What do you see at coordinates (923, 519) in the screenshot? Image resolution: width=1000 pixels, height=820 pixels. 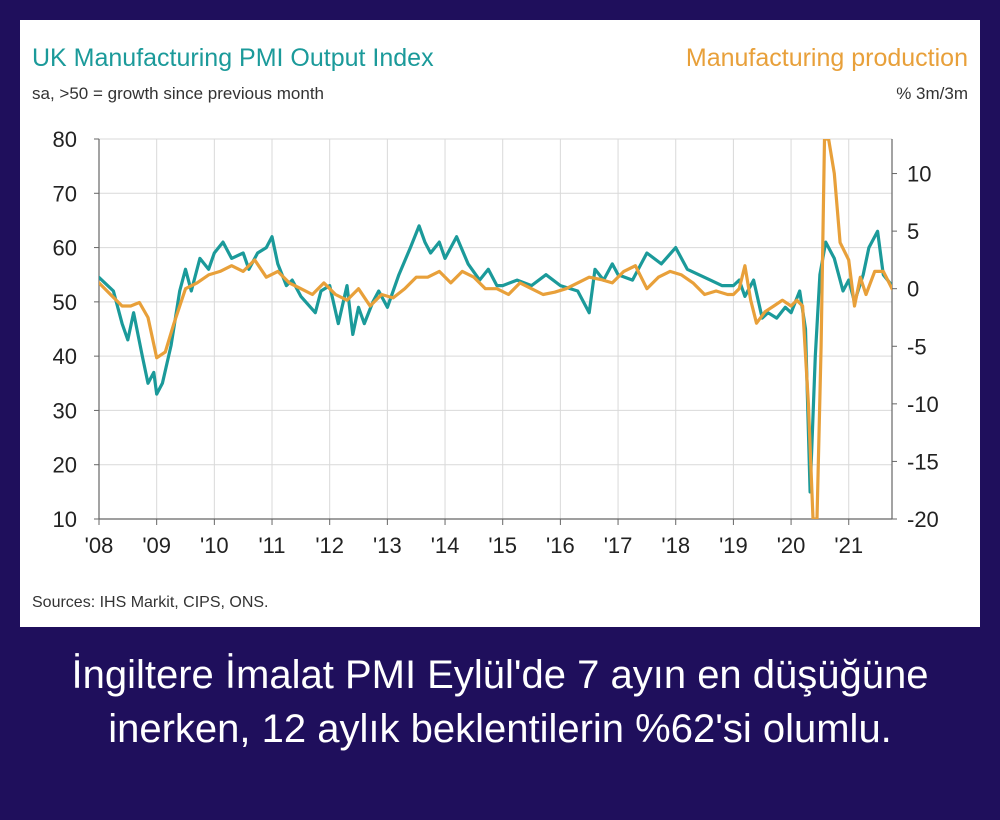 I see `right-tick-label: -20` at bounding box center [923, 519].